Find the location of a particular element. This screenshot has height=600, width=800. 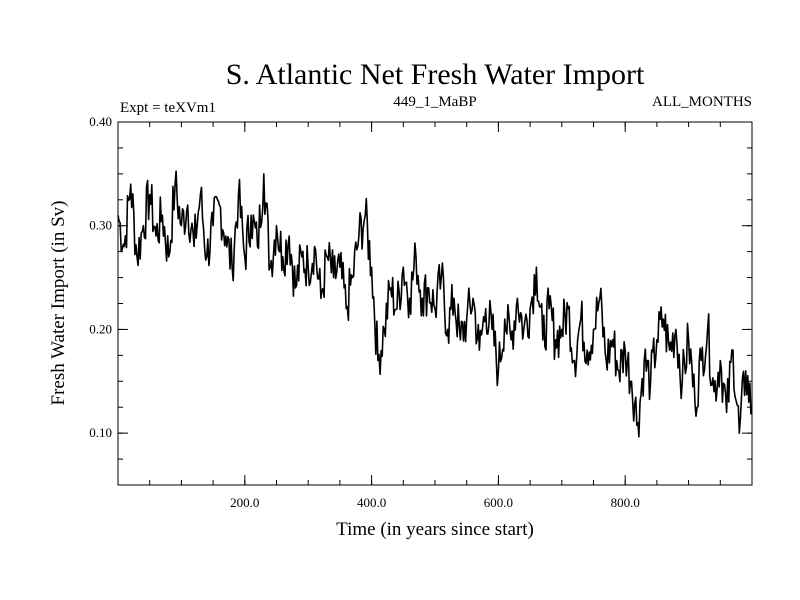

y-tick-label: 0.40 is located at coordinates (100, 121).